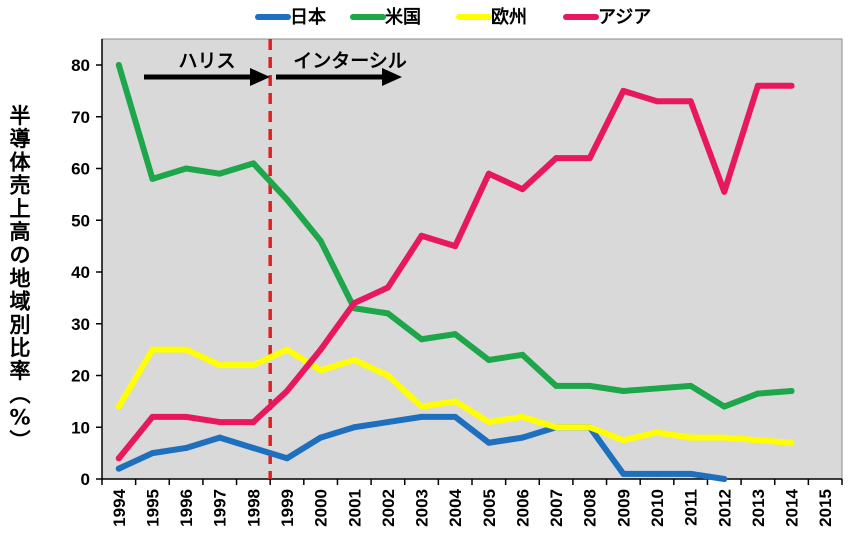 The image size is (862, 545). What do you see at coordinates (186, 508) in the screenshot?
I see `x-tick-label: 1996` at bounding box center [186, 508].